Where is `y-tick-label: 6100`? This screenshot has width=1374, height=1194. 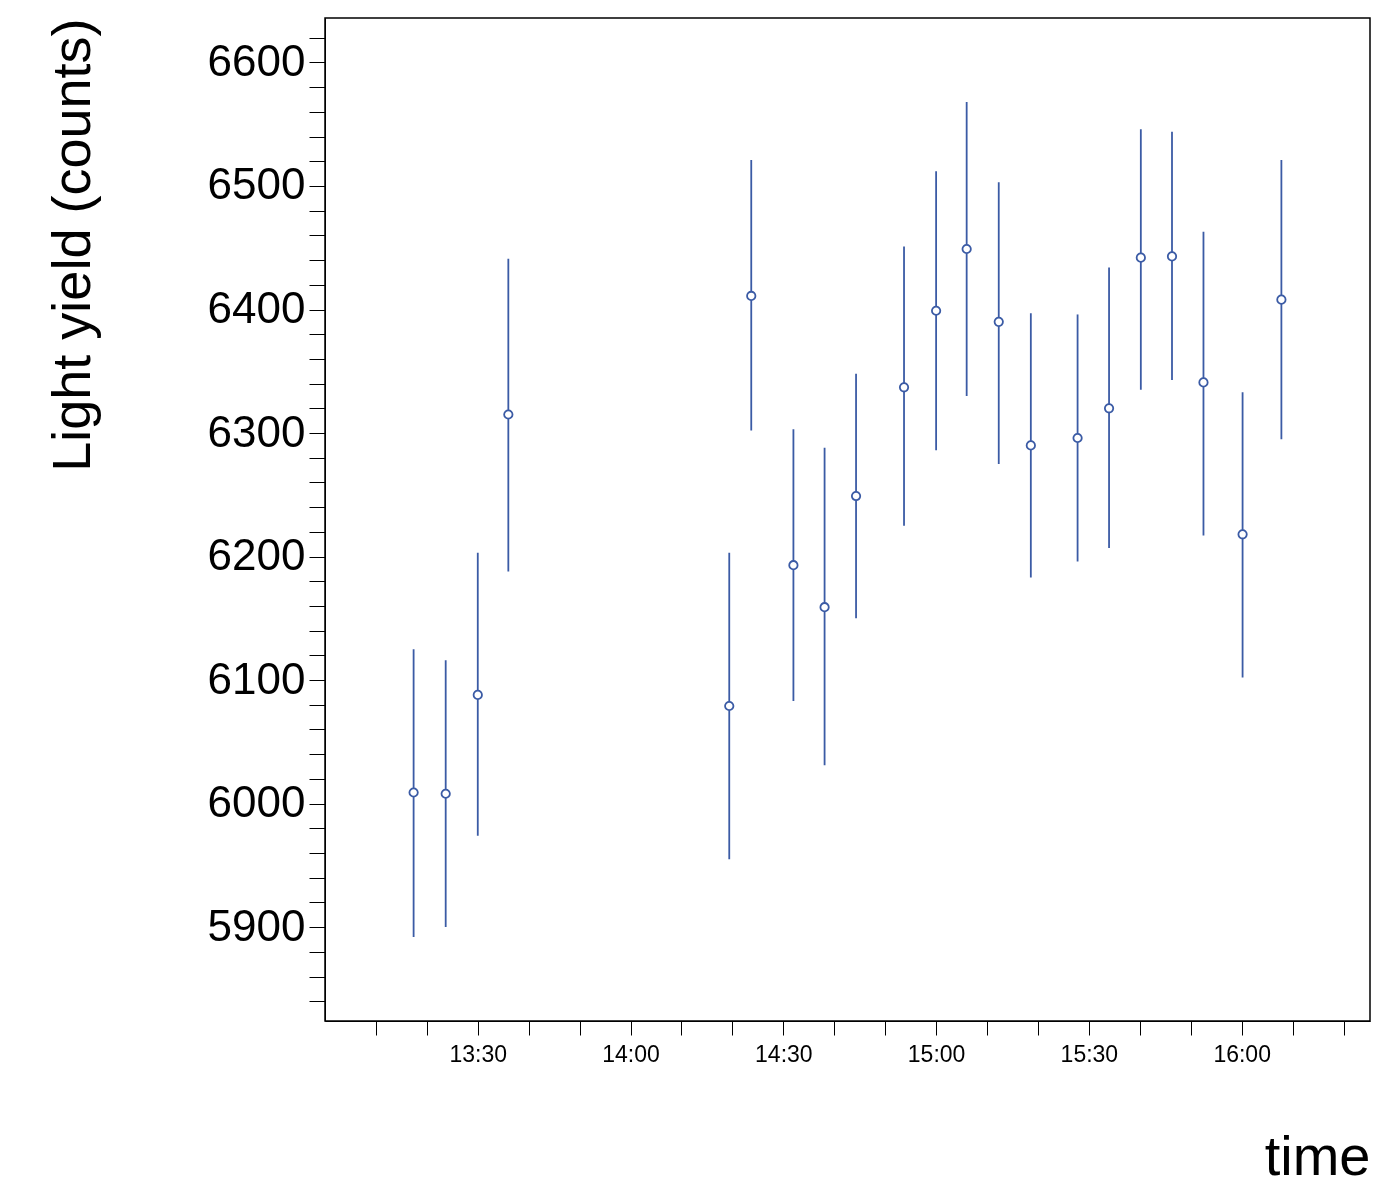
y-tick-label: 6100 is located at coordinates (256, 678).